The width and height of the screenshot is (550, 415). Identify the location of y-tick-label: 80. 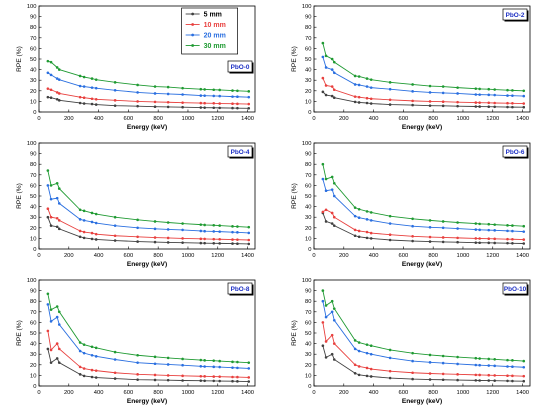
(308, 165).